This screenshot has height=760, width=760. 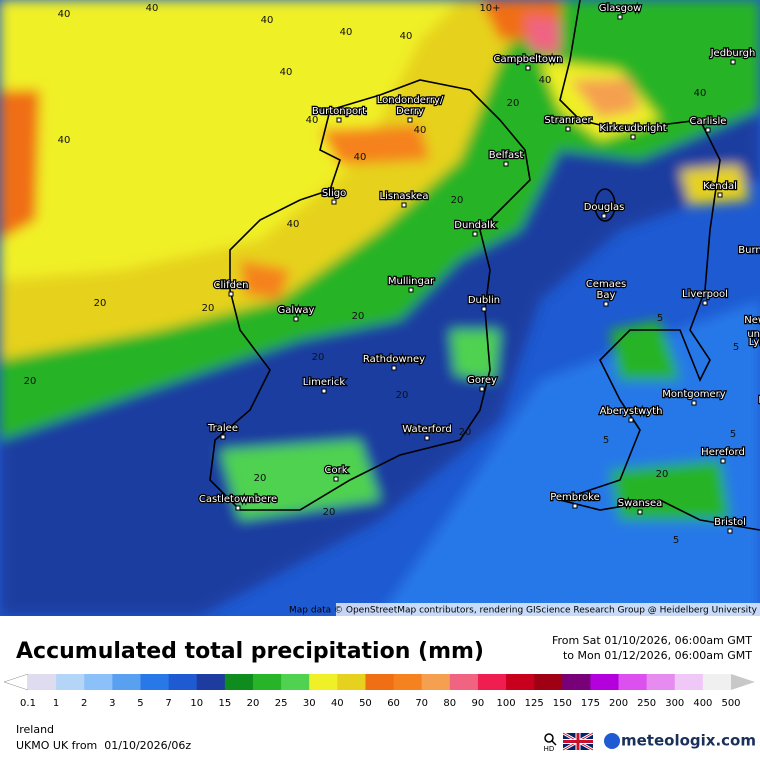 I want to click on place-label: Douglas, so click(x=604, y=207).